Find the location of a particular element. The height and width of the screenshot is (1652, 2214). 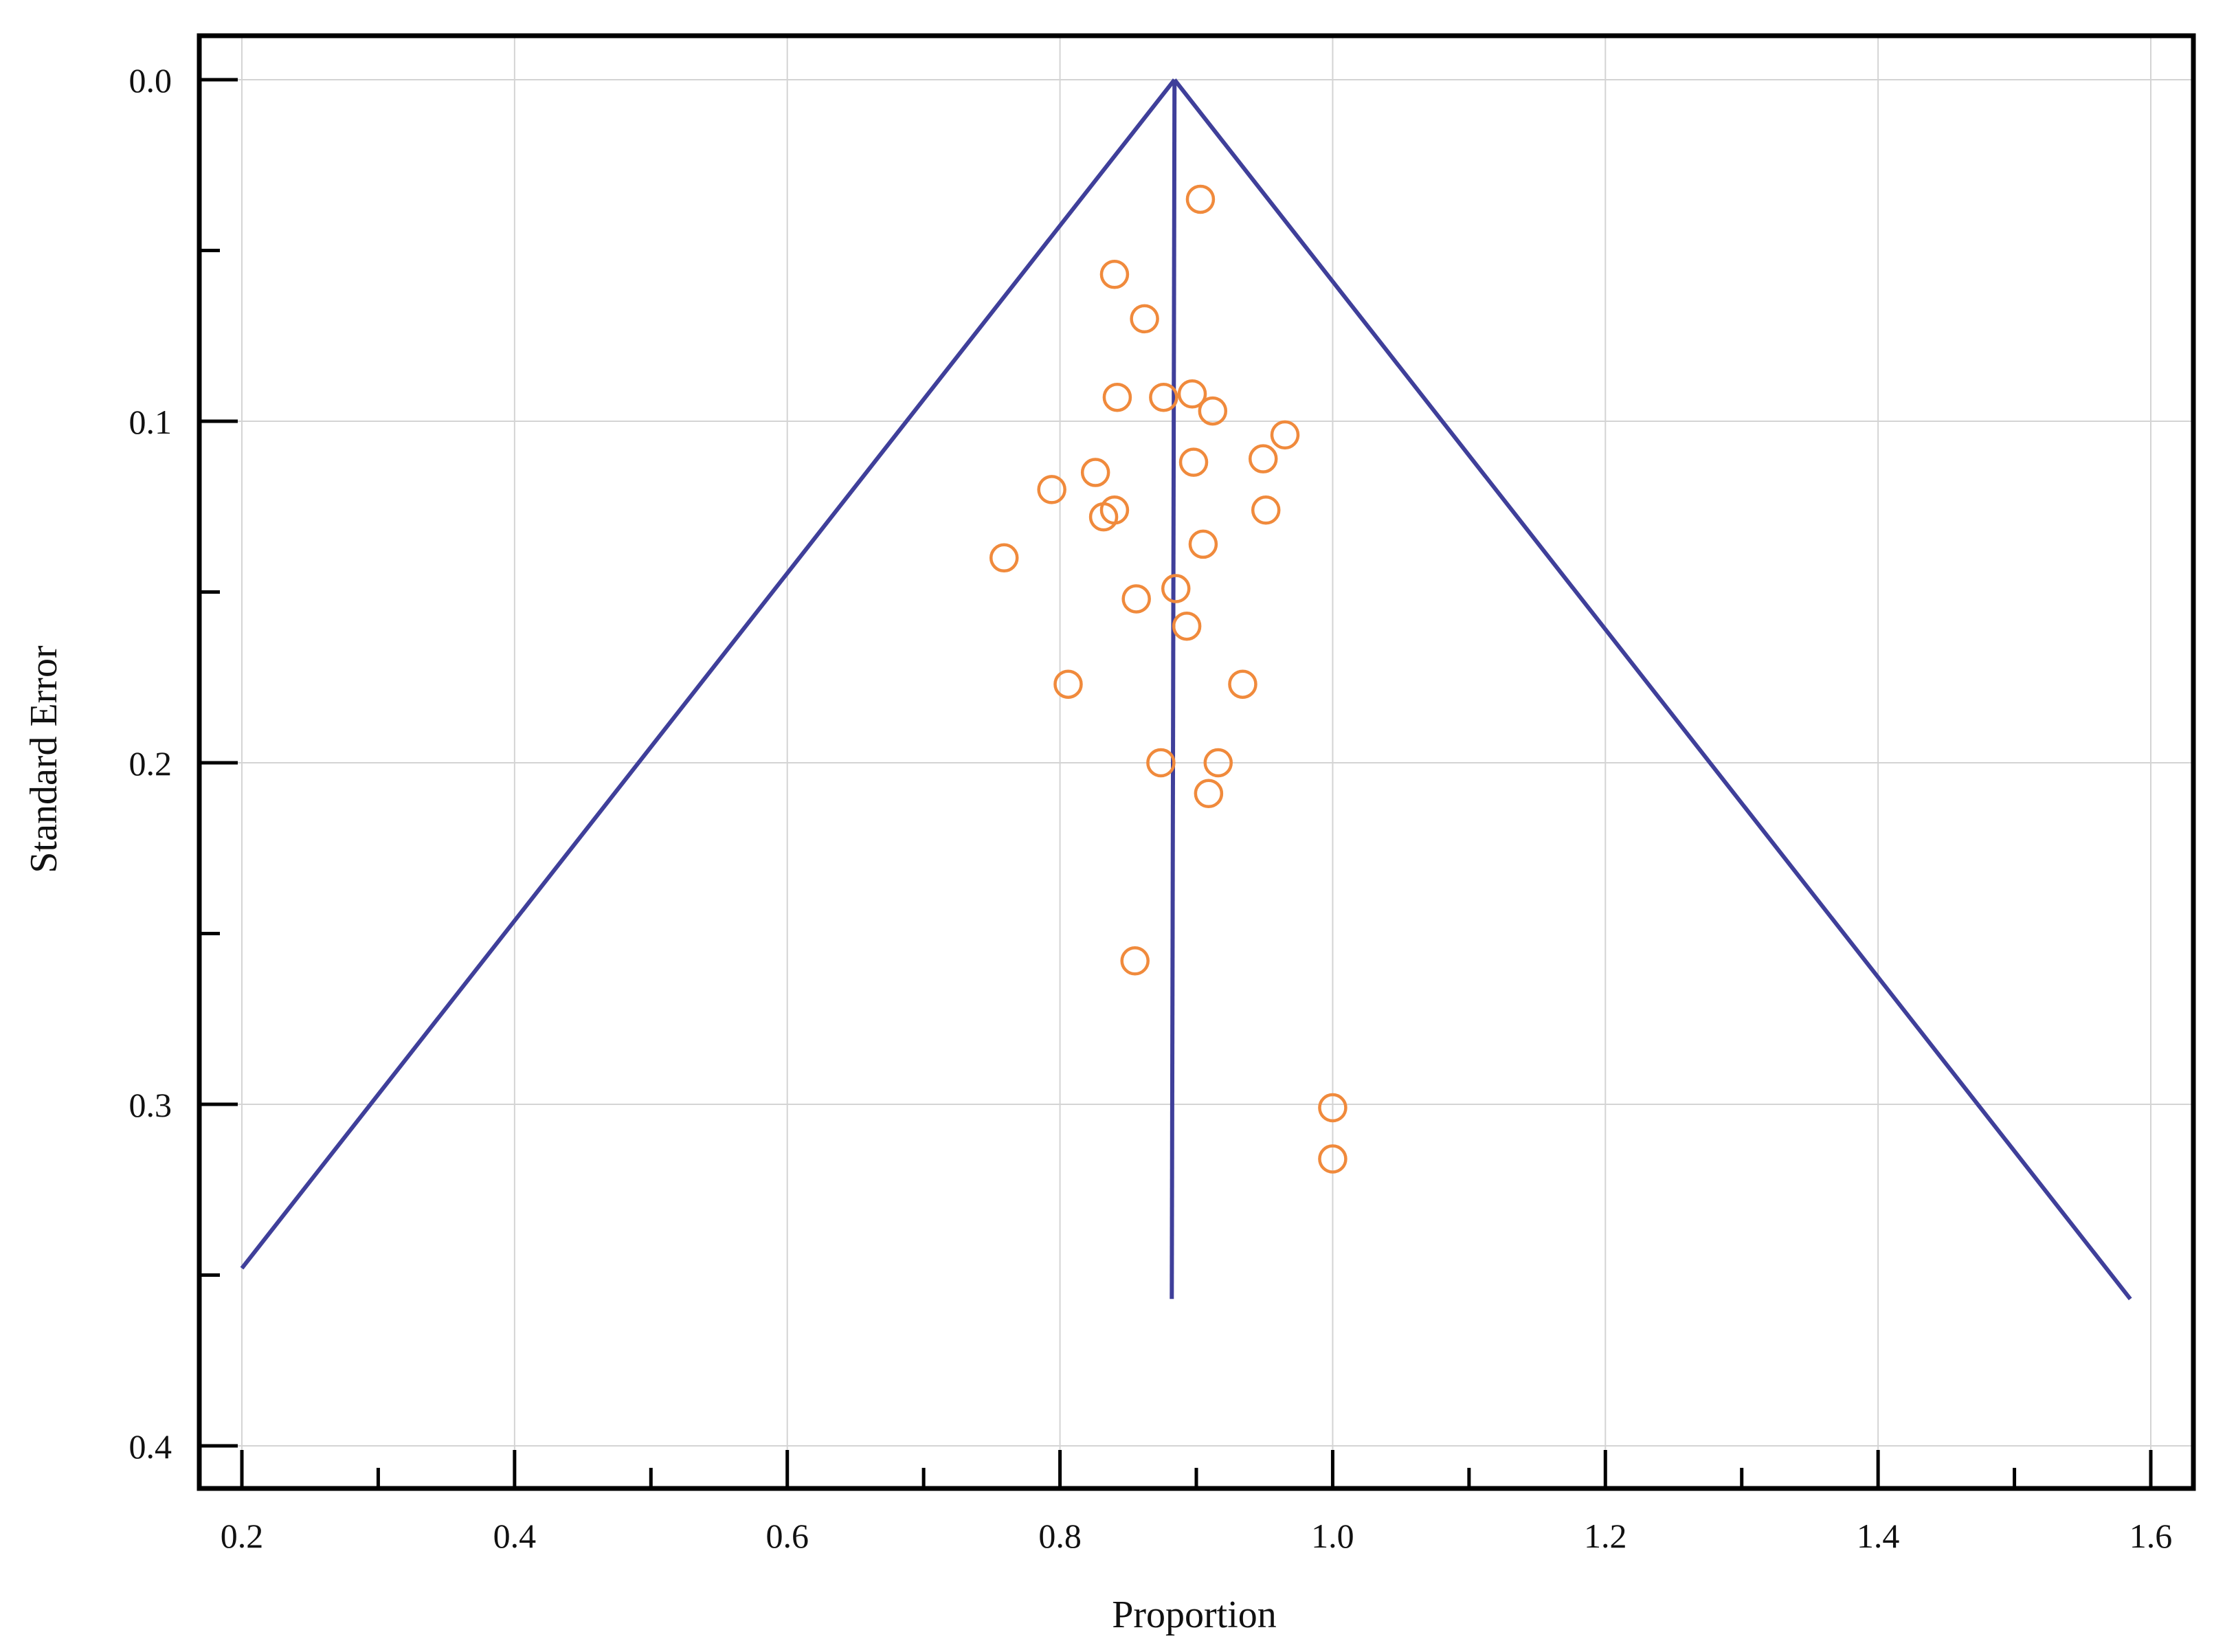

y-tick-label: 0.2 is located at coordinates (150, 763).